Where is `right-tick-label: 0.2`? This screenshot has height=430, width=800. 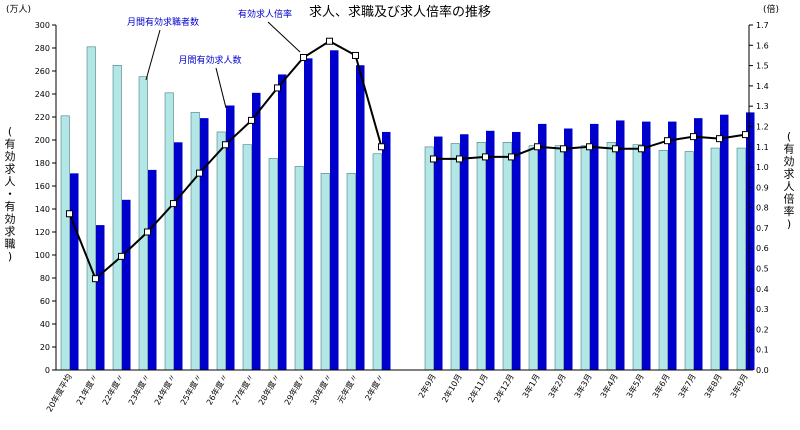 right-tick-label: 0.2 is located at coordinates (762, 329).